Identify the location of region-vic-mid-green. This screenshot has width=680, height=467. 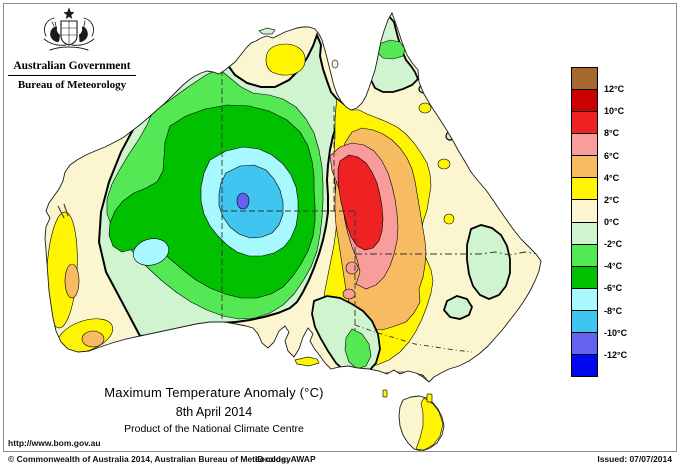
(358, 349).